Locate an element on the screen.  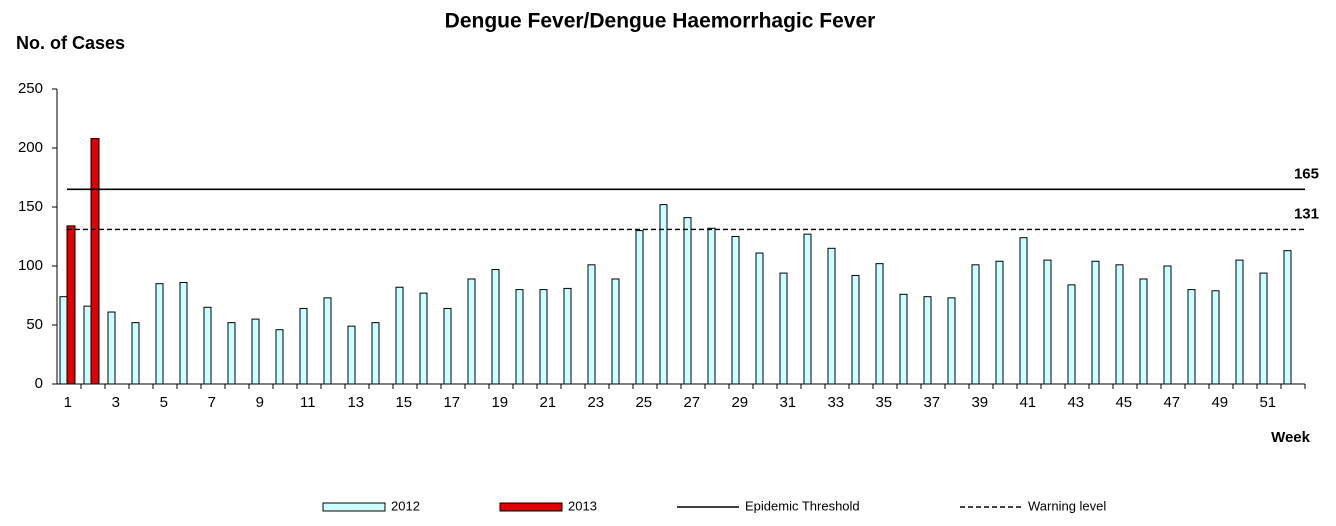
x-tick-label: 33 is located at coordinates (835, 402).